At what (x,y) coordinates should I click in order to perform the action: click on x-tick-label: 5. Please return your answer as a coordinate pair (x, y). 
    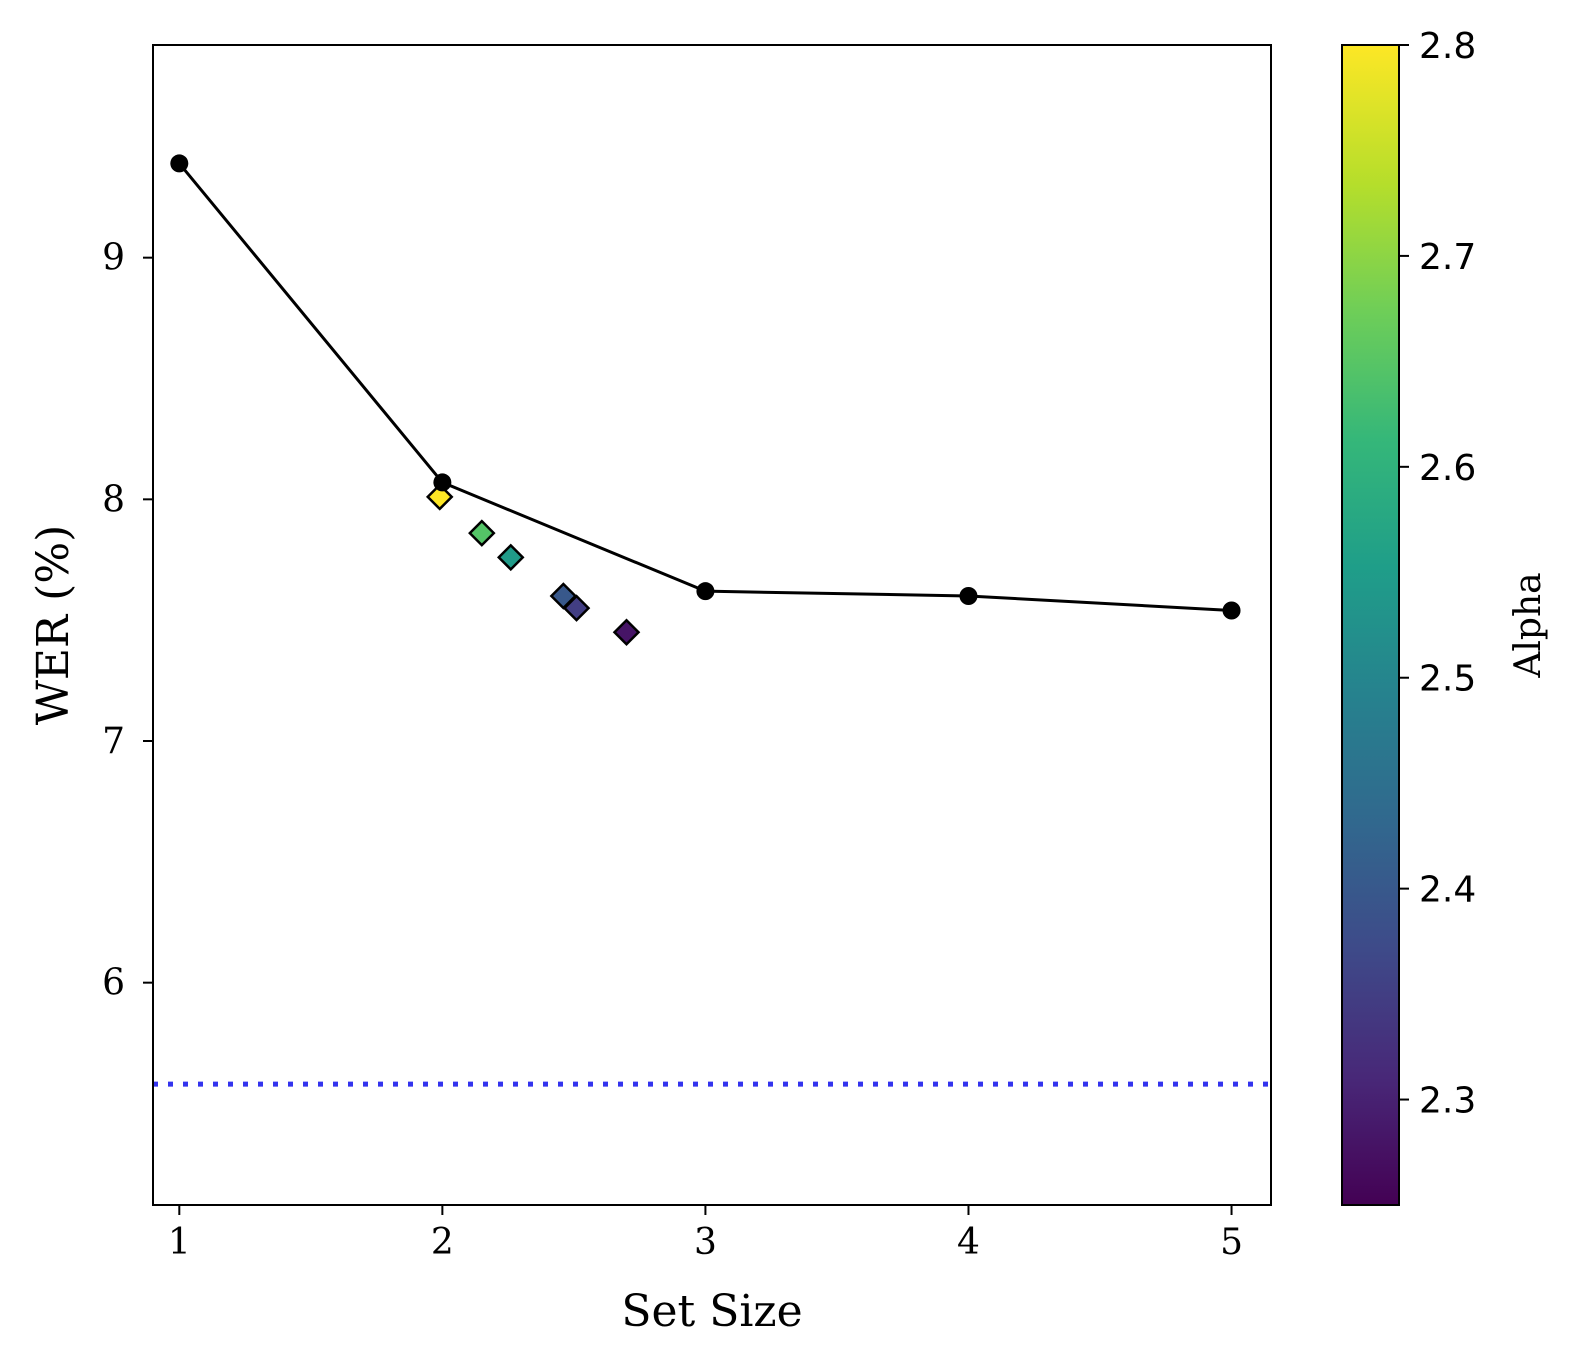
    Looking at the image, I should click on (1231, 1242).